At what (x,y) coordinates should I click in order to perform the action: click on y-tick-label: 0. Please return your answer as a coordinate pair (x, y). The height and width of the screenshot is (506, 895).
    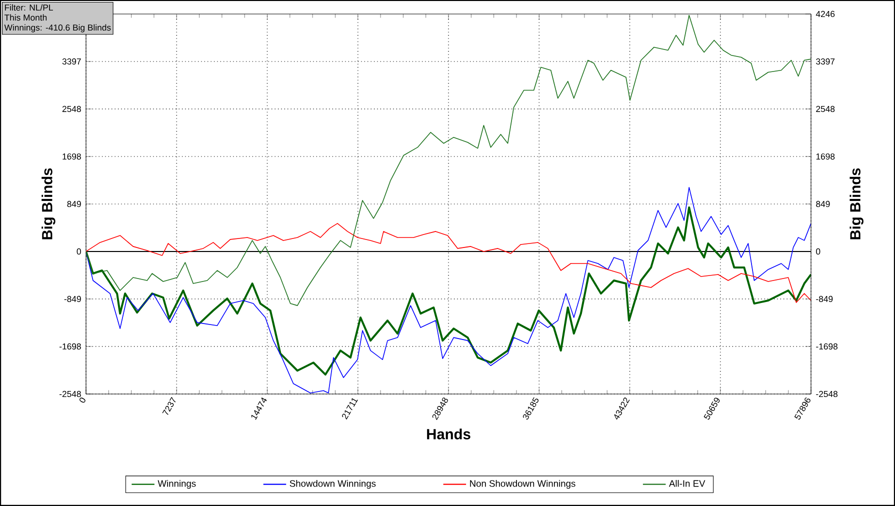
    Looking at the image, I should click on (78, 251).